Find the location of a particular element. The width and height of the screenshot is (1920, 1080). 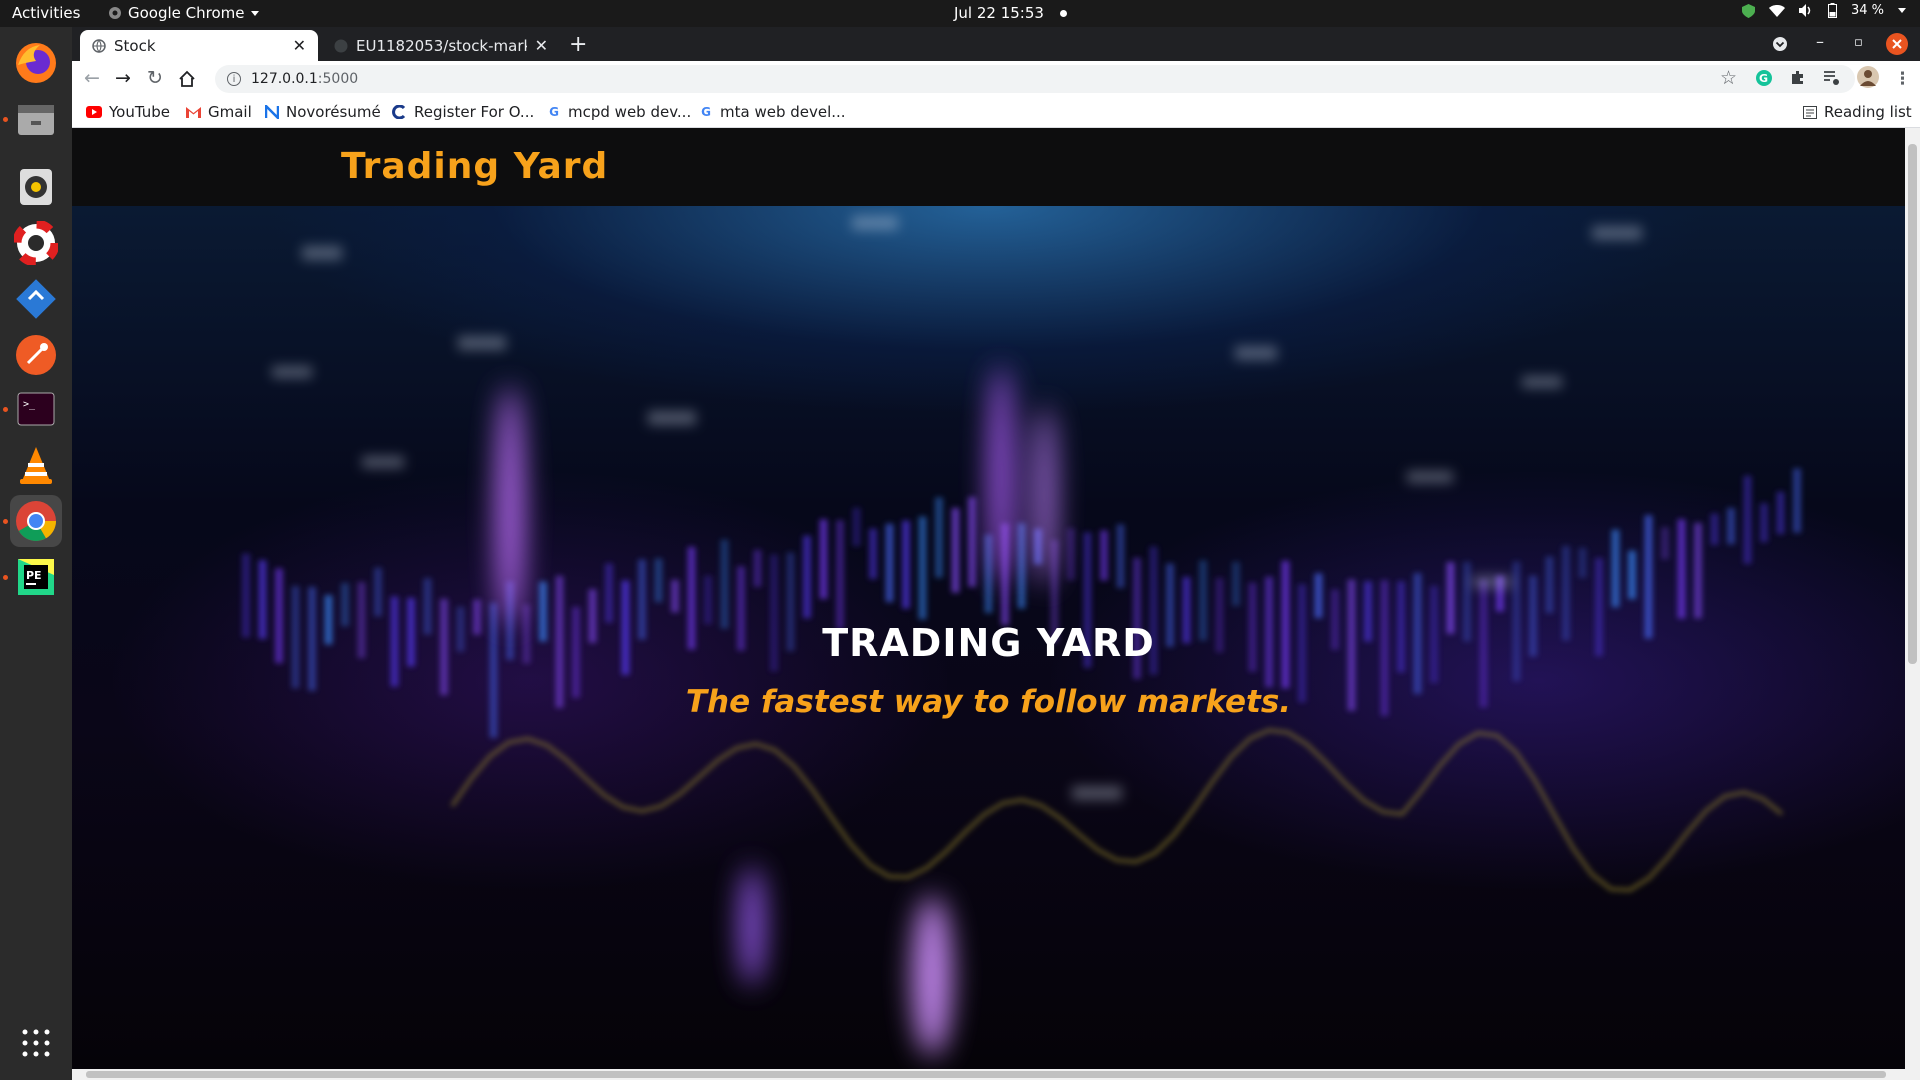

tab-title: EU1182053/stock-market- is located at coordinates (441, 45).